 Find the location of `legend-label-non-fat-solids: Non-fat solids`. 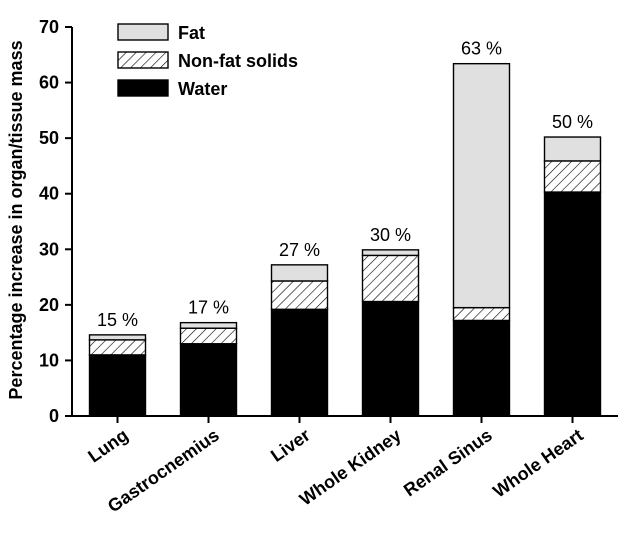

legend-label-non-fat-solids: Non-fat solids is located at coordinates (238, 61).